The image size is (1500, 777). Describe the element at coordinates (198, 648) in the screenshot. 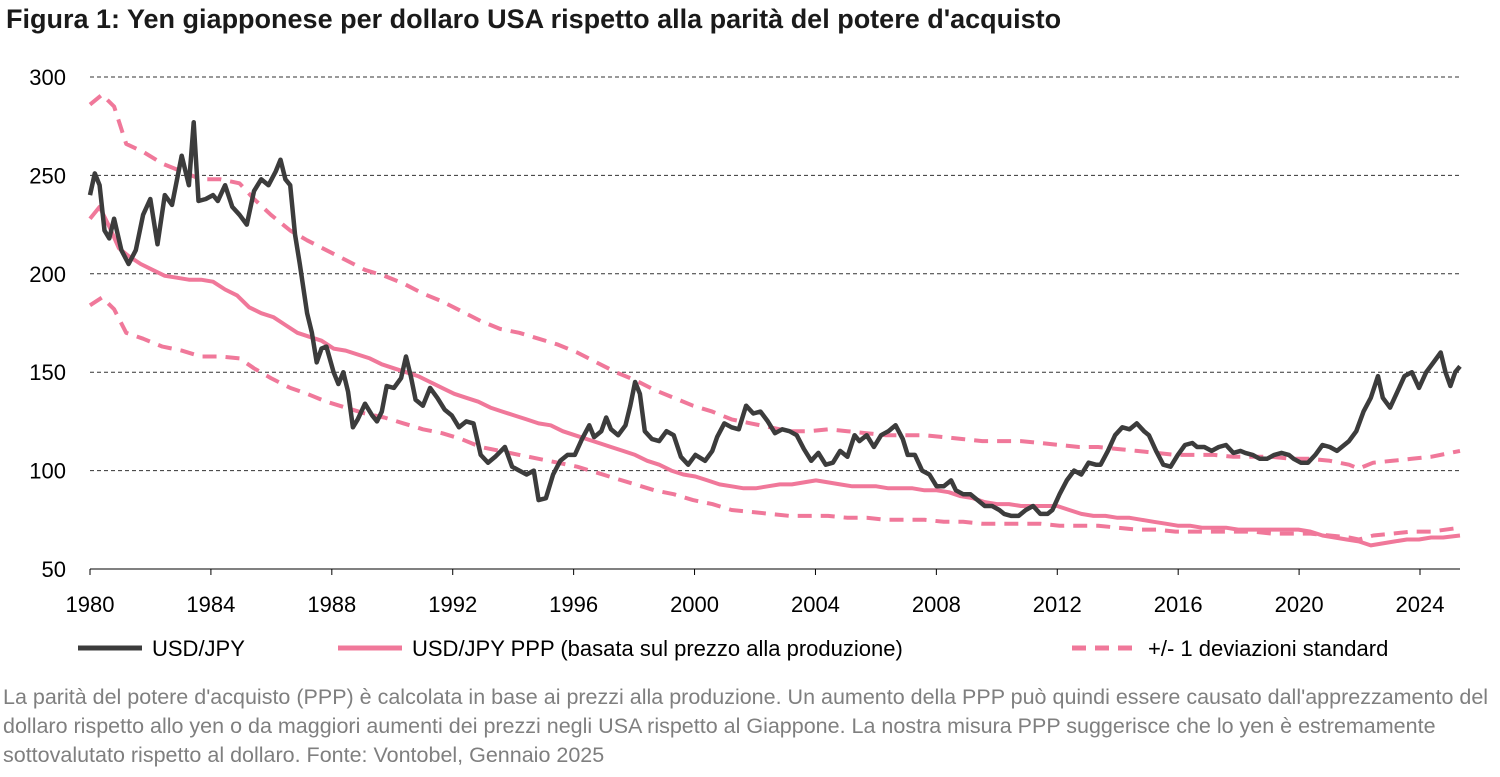

I see `legend-label-usdjpy: USD/JPY` at that location.